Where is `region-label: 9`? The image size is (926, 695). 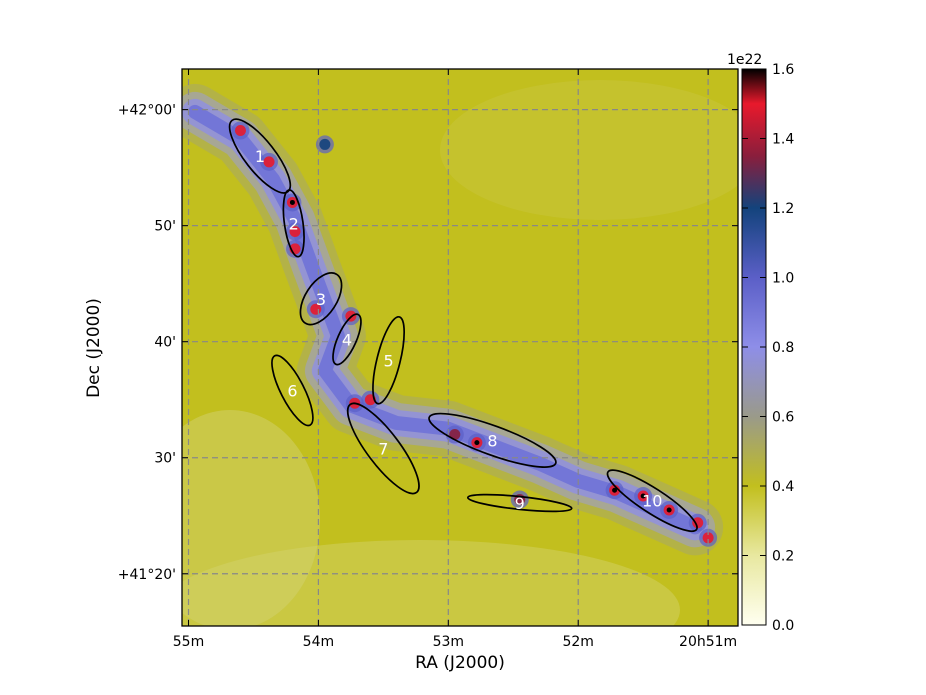 region-label: 9 is located at coordinates (520, 503).